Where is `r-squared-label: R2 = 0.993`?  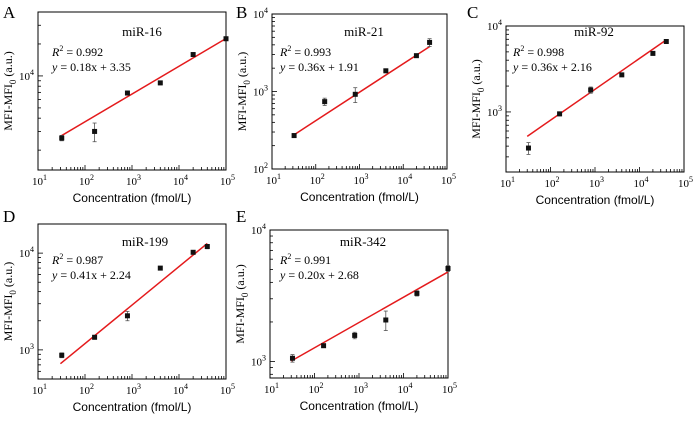 r-squared-label: R2 = 0.993 is located at coordinates (305, 51).